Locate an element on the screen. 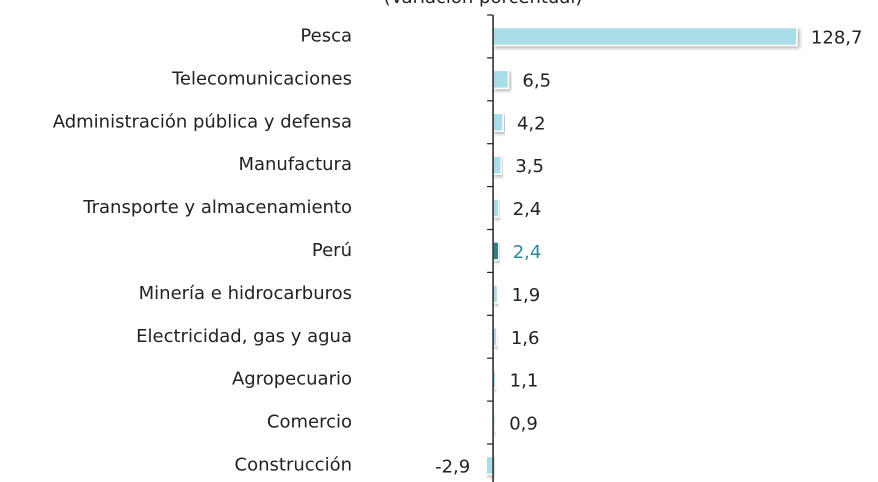 This screenshot has height=482, width=878. y-tick-label: Minería e hidrocarburos is located at coordinates (245, 293).